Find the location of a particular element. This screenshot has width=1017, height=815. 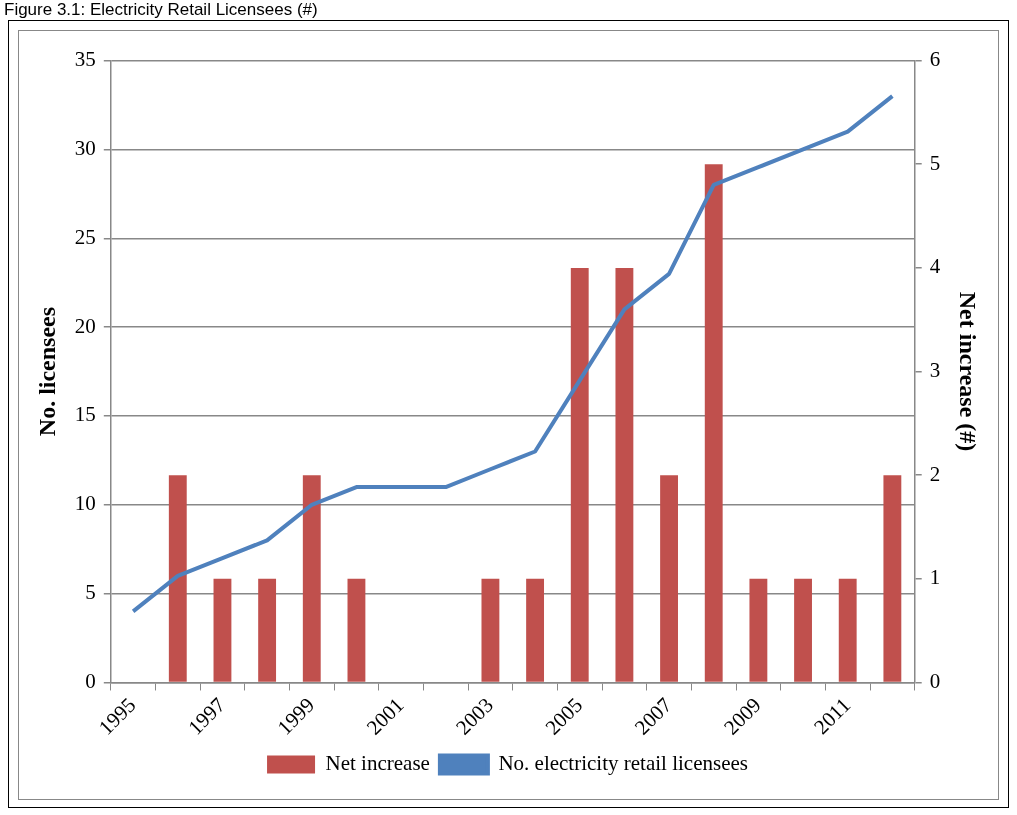

y2-tick-label: 1 is located at coordinates (935, 577).